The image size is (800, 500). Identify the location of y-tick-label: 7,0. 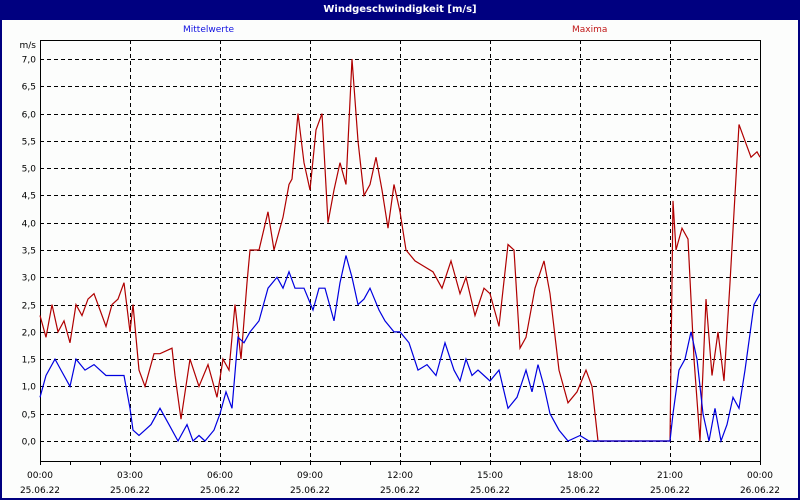
(29, 61).